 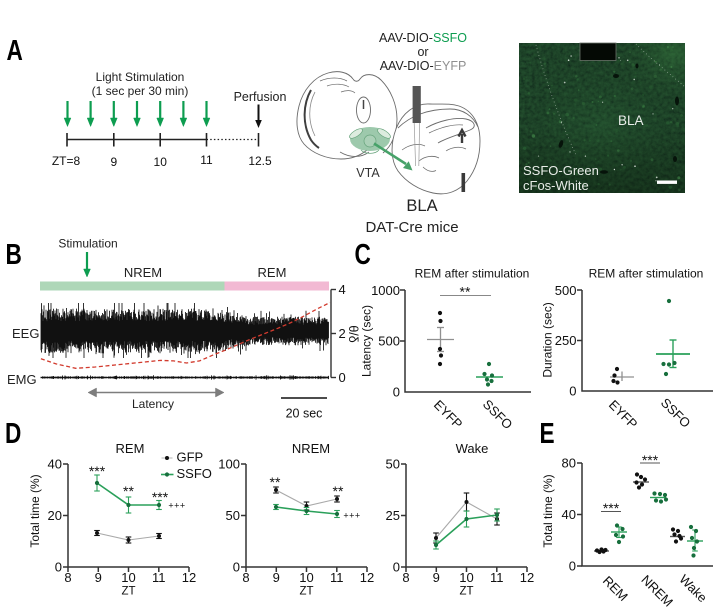 I want to click on svg-text: θ/δ, so click(x=353, y=333).